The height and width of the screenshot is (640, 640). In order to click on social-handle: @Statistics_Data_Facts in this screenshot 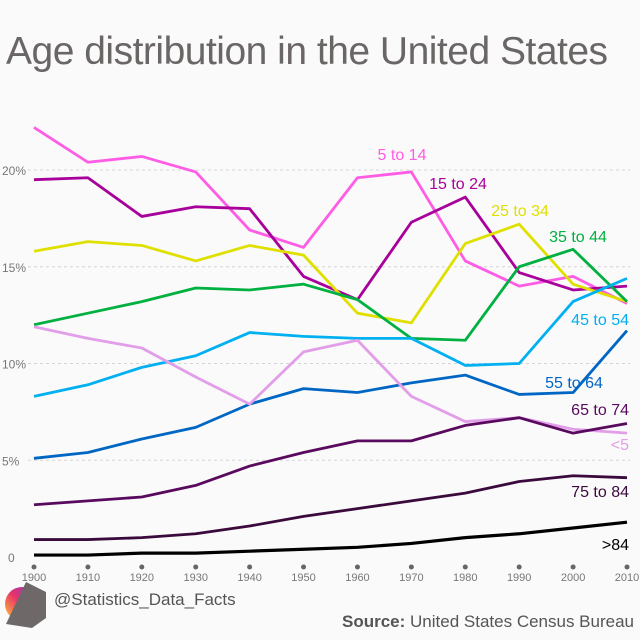, I will do `click(145, 599)`.